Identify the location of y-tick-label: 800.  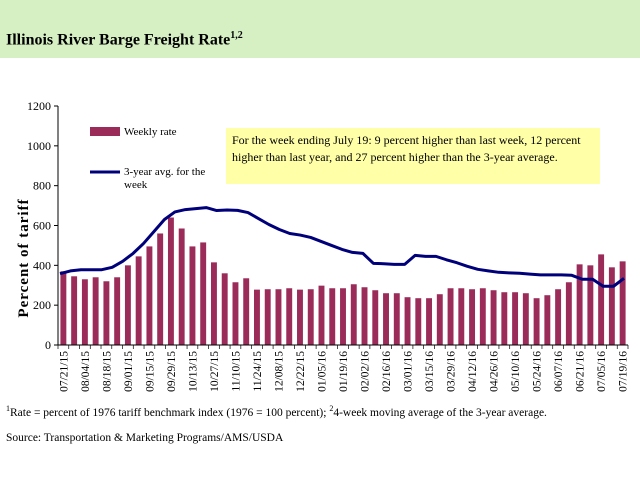
(42, 186).